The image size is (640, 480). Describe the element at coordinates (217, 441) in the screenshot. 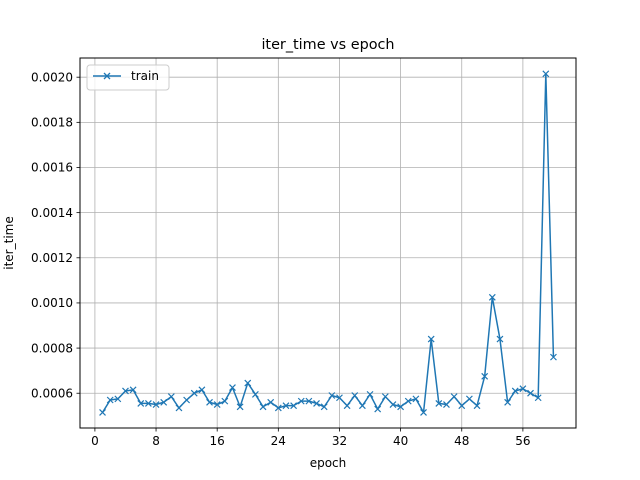

I see `x-tick-label: 16` at that location.